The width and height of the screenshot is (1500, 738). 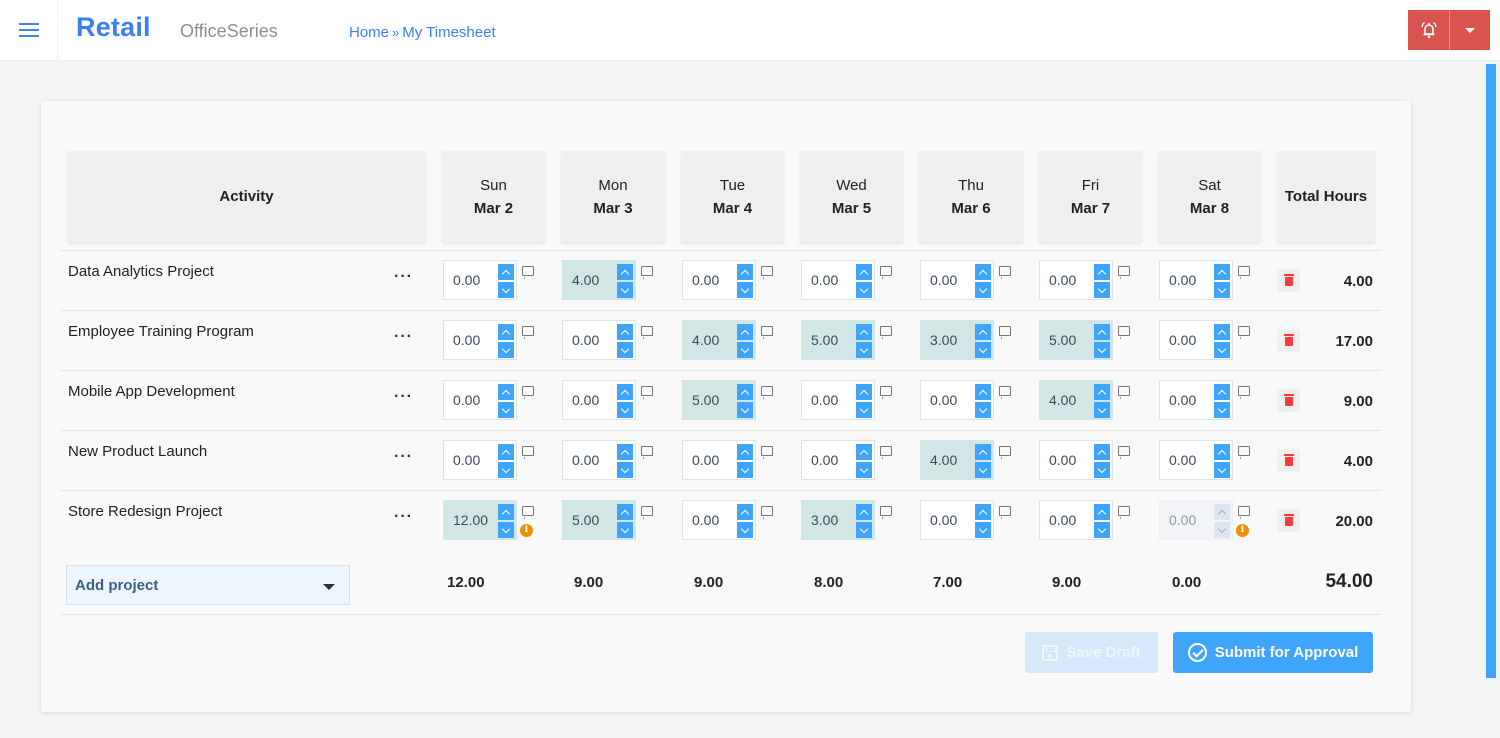 What do you see at coordinates (1076, 340) in the screenshot?
I see `hours-input-fri: 5.00` at bounding box center [1076, 340].